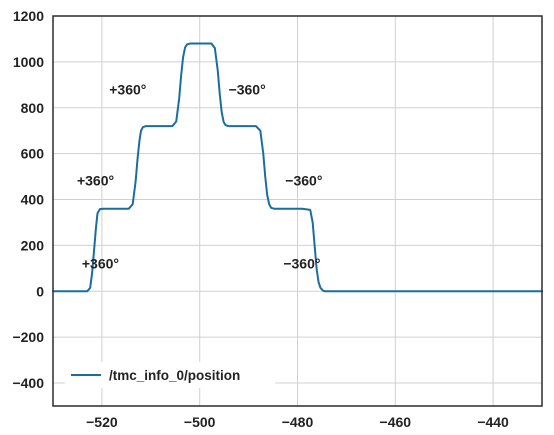  I want to click on y-tick-label: 600, so click(33, 154).